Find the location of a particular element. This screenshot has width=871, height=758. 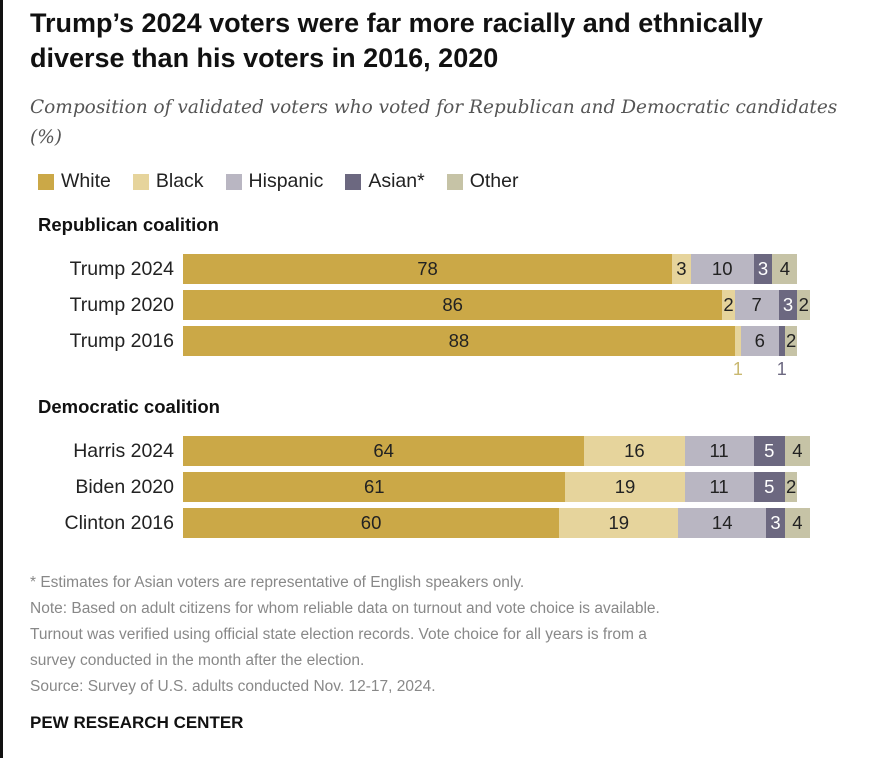

legend-label: Hispanic is located at coordinates (286, 181).